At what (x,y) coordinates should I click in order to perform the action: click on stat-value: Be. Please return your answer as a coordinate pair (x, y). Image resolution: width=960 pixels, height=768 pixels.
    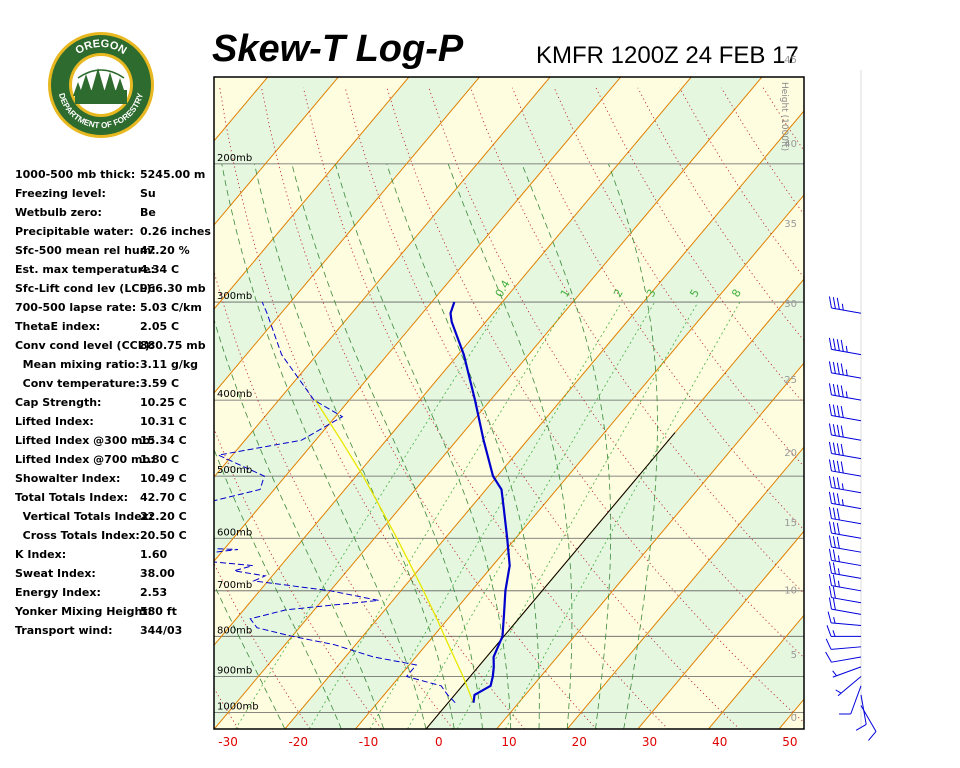
    Looking at the image, I should click on (148, 212).